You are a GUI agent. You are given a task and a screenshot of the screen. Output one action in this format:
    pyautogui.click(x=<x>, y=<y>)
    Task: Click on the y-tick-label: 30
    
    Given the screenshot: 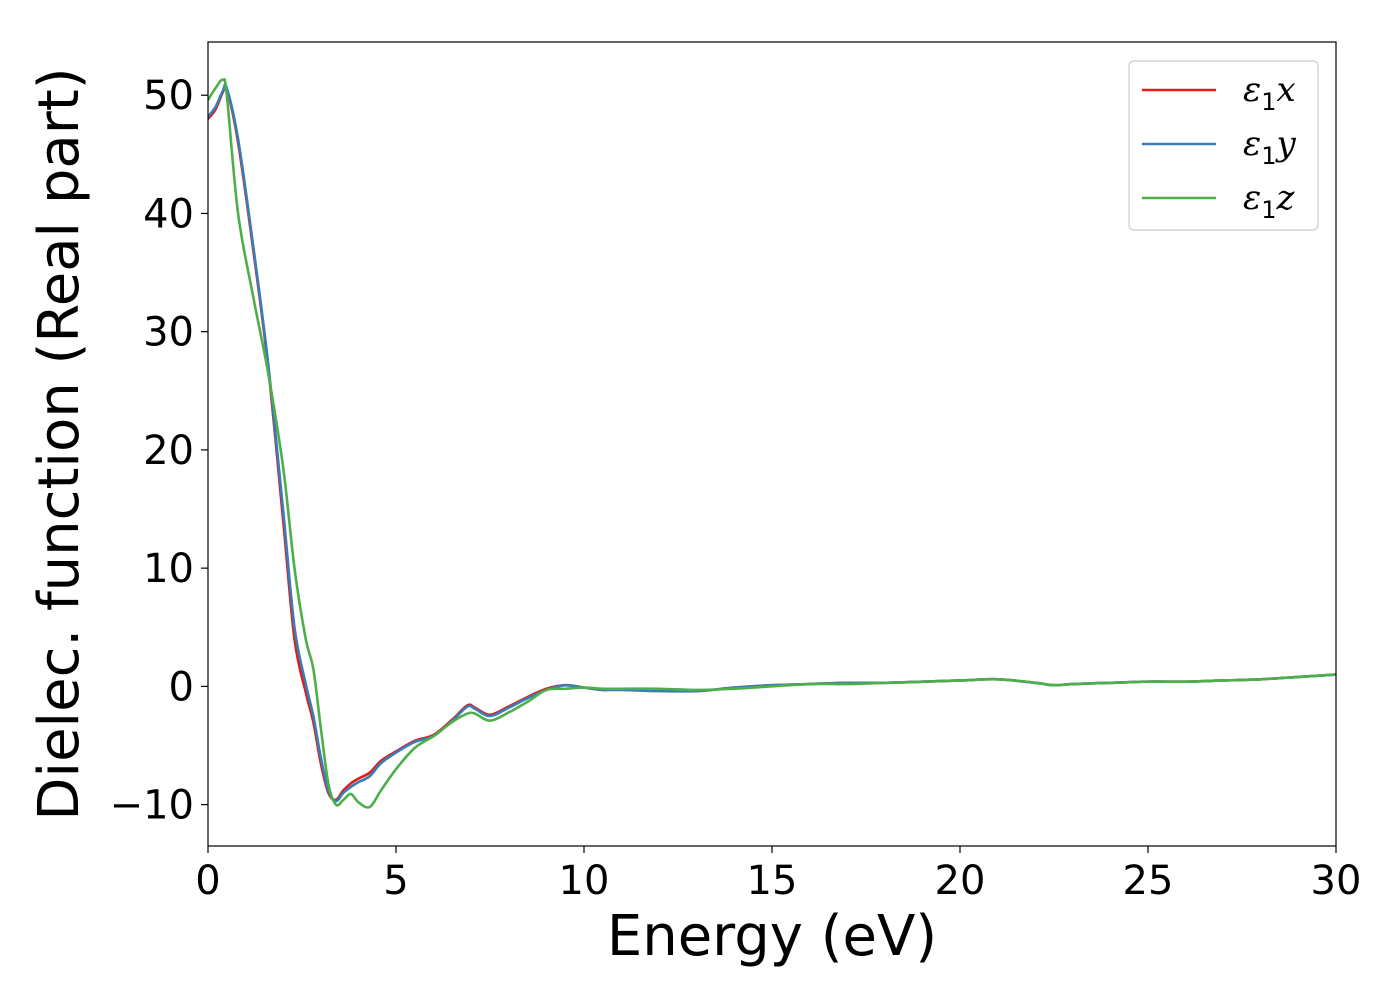 What is the action you would take?
    pyautogui.click(x=168, y=333)
    